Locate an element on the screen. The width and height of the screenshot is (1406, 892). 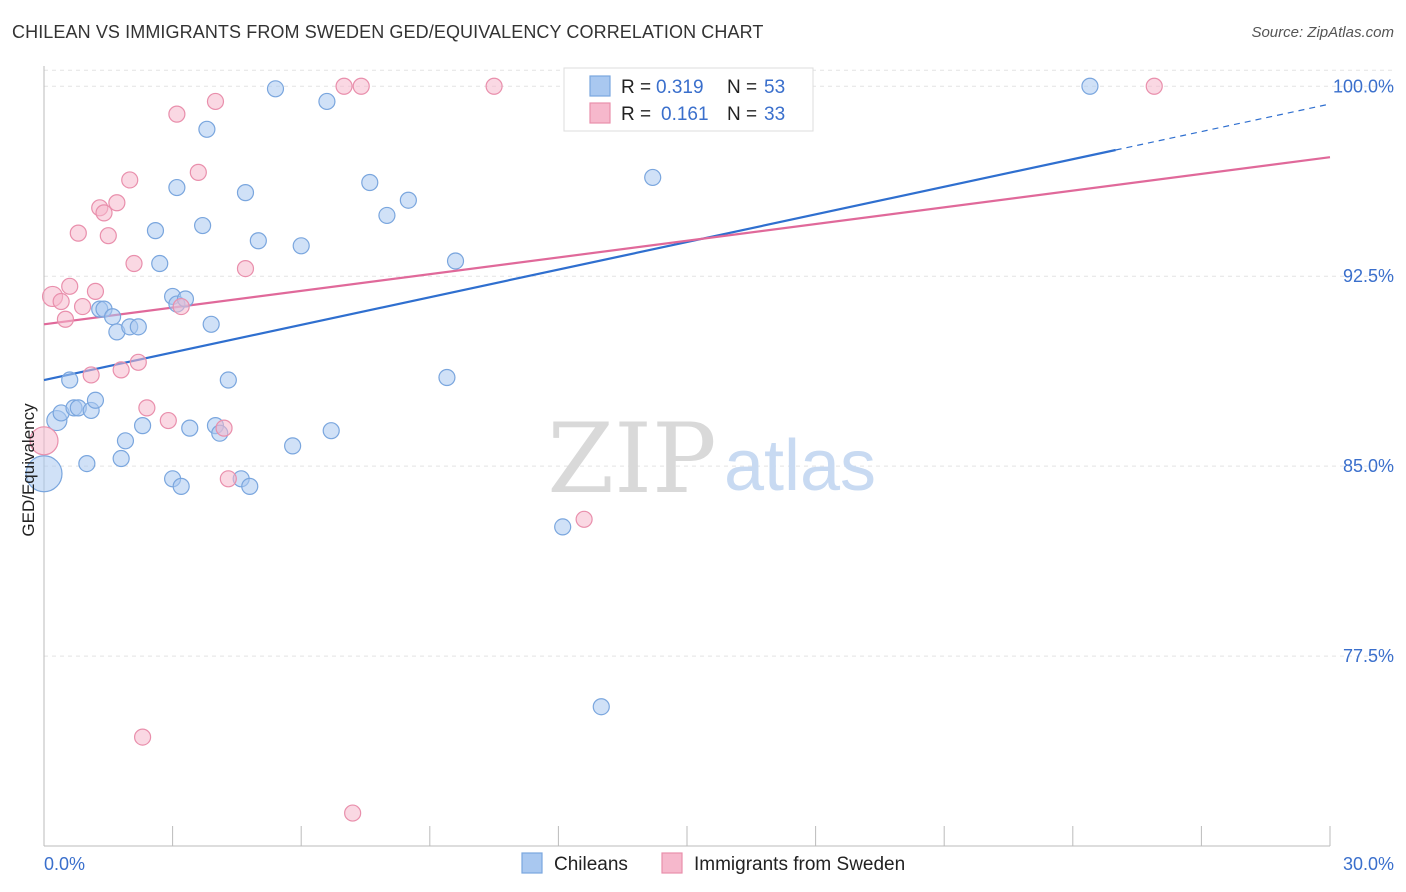
legend-label-sweden: Immigrants from Sweden is located at coordinates (799, 864).